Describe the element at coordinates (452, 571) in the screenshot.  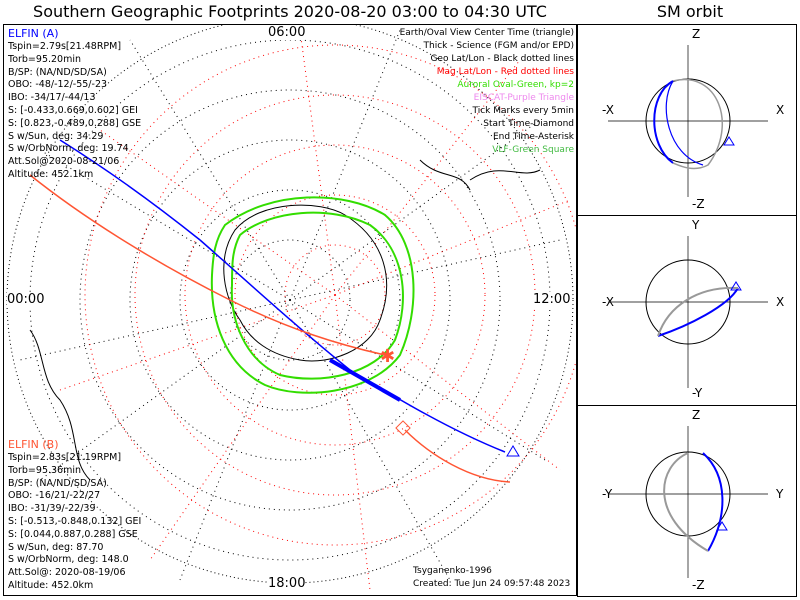
I see `model-label: Tsyganenko-1996` at that location.